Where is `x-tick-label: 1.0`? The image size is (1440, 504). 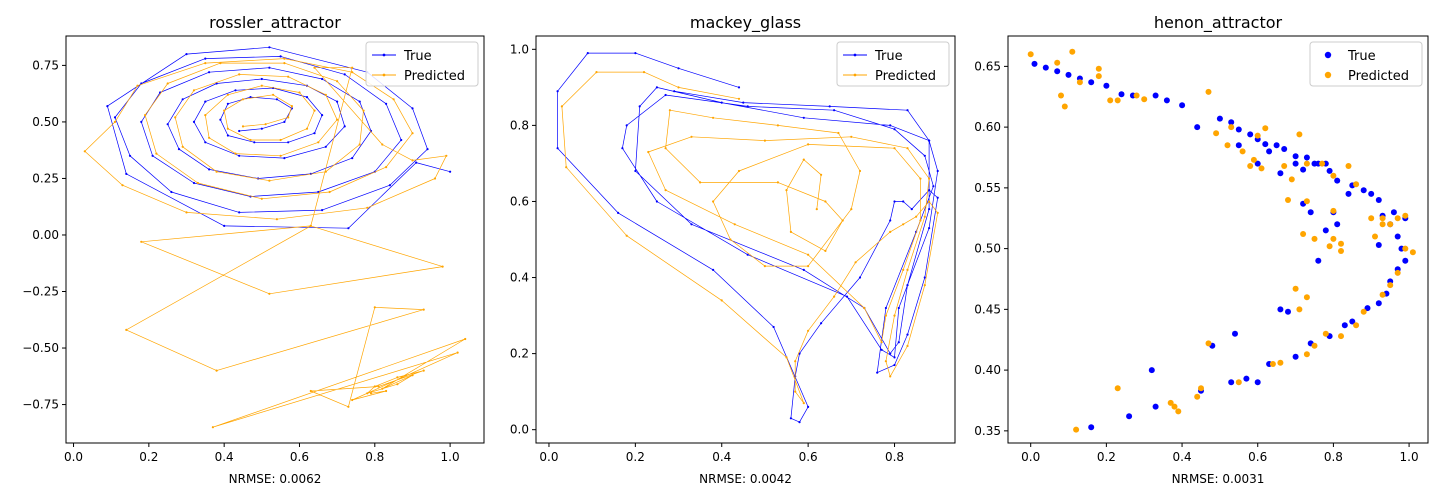
x-tick-label: 1.0 is located at coordinates (450, 457).